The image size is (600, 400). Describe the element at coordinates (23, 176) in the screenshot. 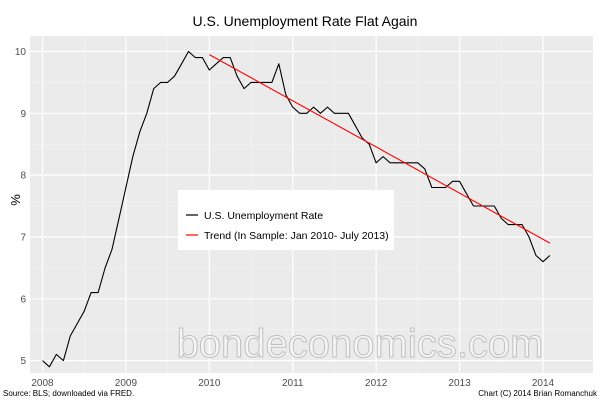

I see `y-tick-label: 8` at that location.